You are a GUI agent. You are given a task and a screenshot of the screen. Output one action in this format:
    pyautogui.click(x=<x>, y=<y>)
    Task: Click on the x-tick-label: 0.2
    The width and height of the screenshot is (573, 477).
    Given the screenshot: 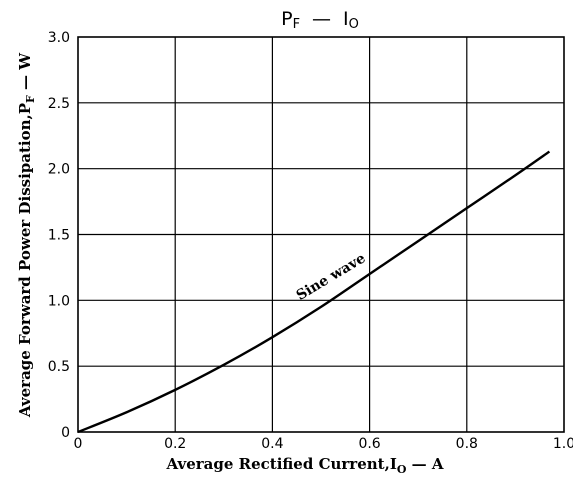 What is the action you would take?
    pyautogui.click(x=175, y=444)
    